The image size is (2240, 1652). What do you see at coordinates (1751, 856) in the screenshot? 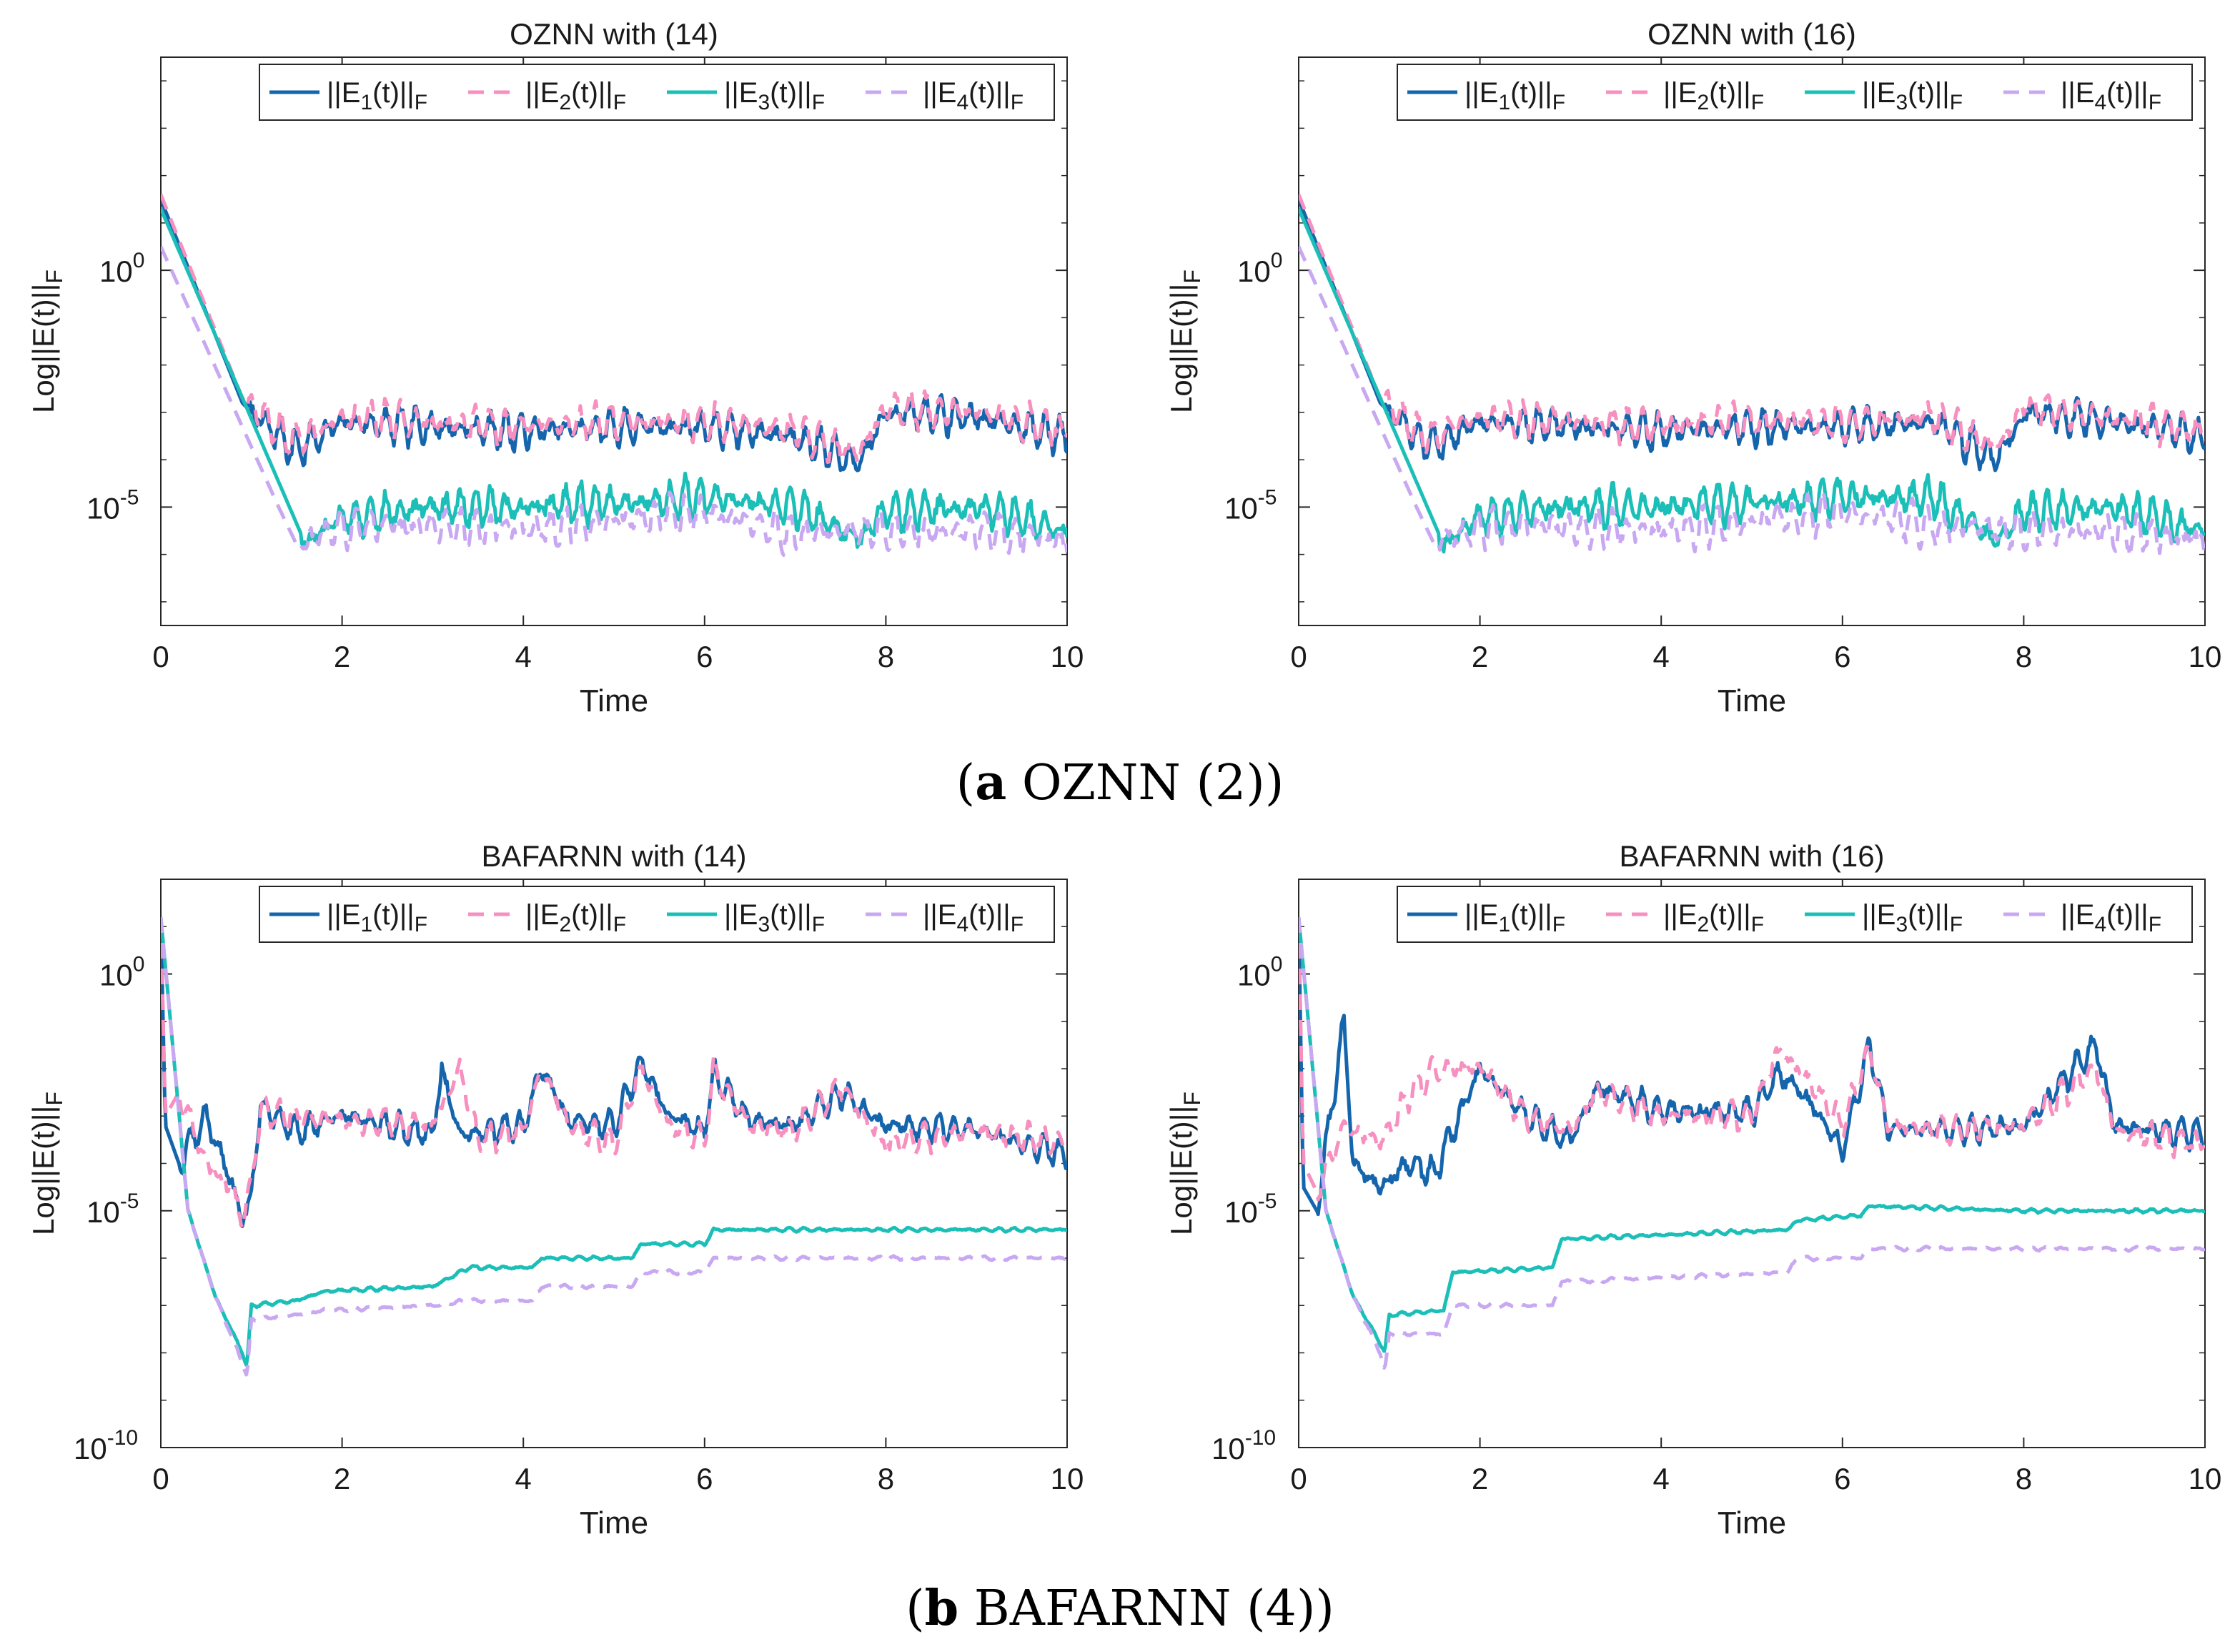
I see `chart-title: BAFARNN with (16)` at bounding box center [1751, 856].